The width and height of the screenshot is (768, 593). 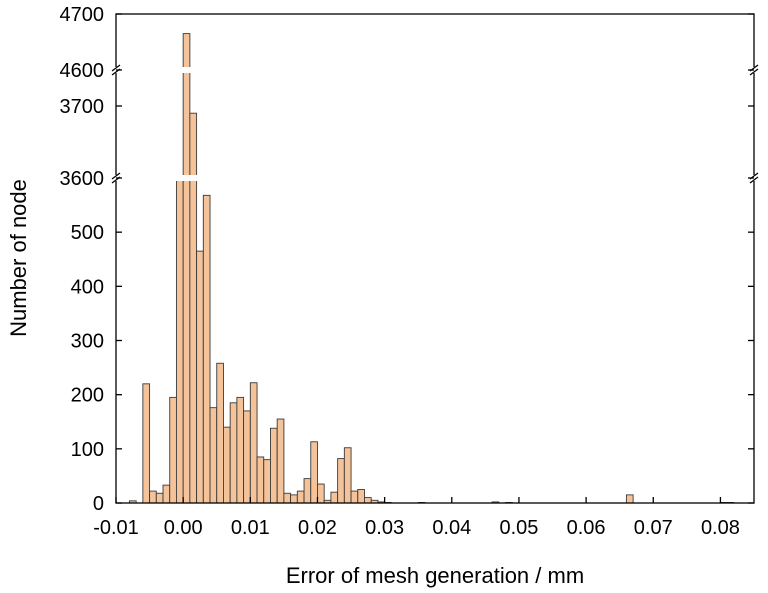 What do you see at coordinates (317, 528) in the screenshot?
I see `x-tick-label: 0.02` at bounding box center [317, 528].